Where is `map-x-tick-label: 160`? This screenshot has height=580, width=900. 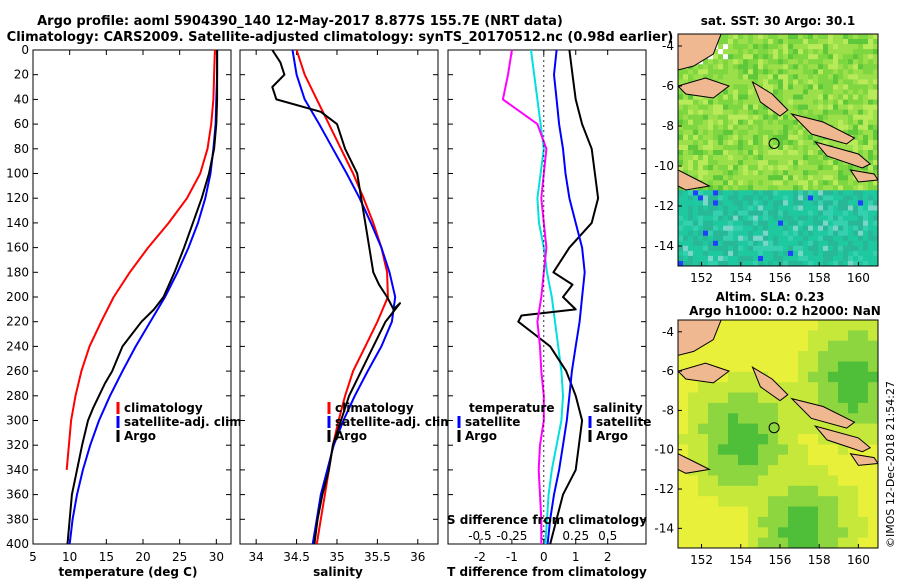
map-x-tick-label: 160 is located at coordinates (858, 560).